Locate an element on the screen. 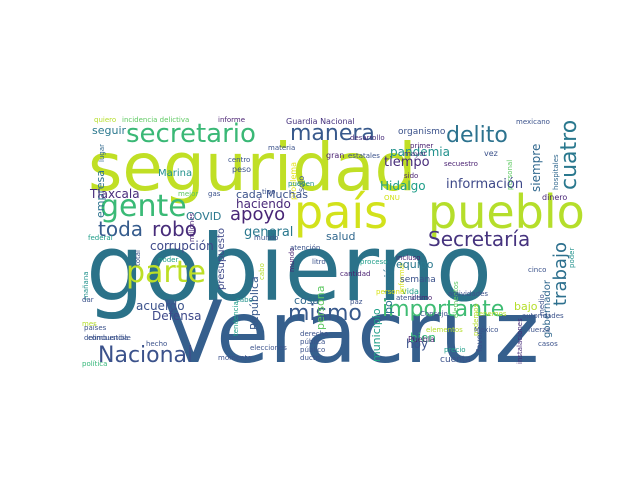 The height and width of the screenshot is (480, 640). word-cinco: semana is located at coordinates (418, 280).